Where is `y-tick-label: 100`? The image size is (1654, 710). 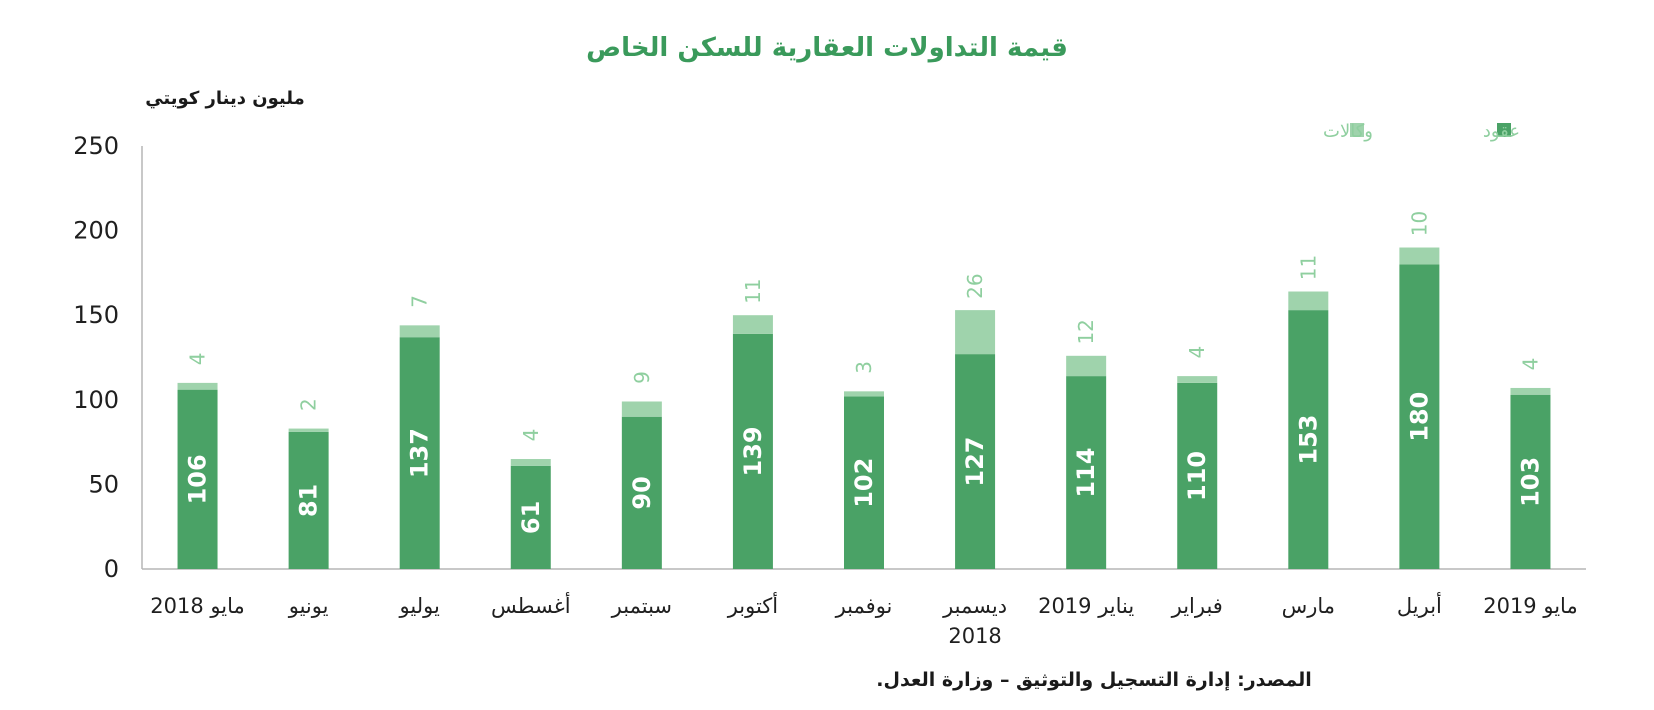 y-tick-label: 100 is located at coordinates (96, 400).